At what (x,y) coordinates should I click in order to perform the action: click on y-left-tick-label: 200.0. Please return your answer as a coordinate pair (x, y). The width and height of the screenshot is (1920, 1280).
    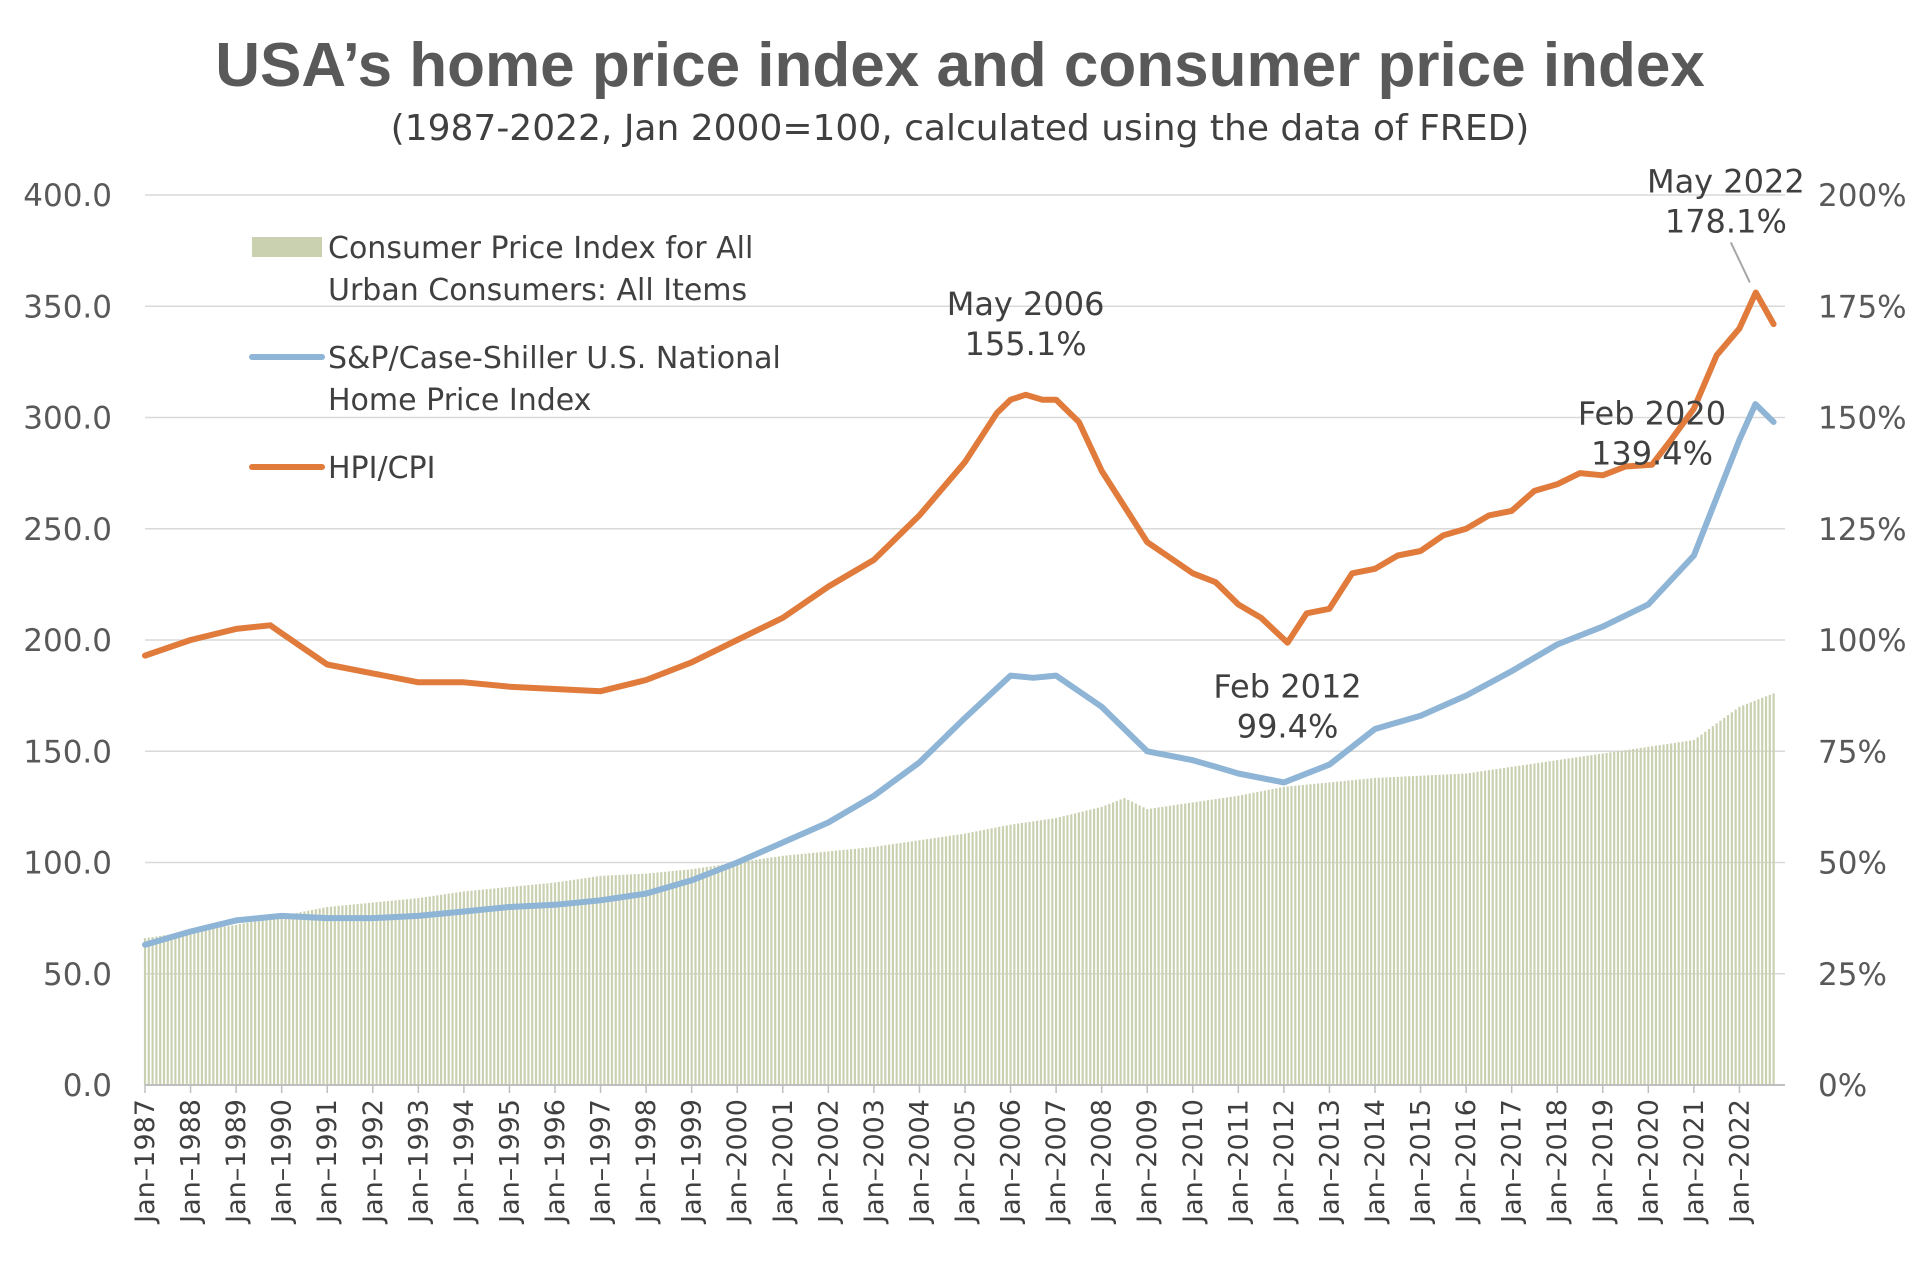
    Looking at the image, I should click on (67, 641).